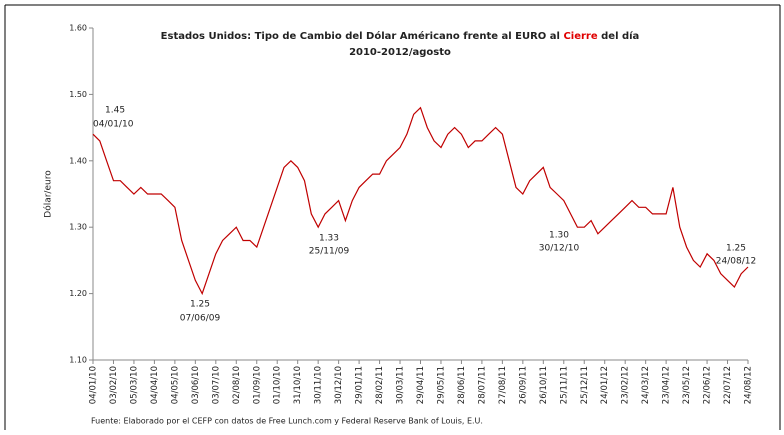 This screenshot has width=784, height=435. I want to click on annotation-value: 1.33, so click(329, 239).